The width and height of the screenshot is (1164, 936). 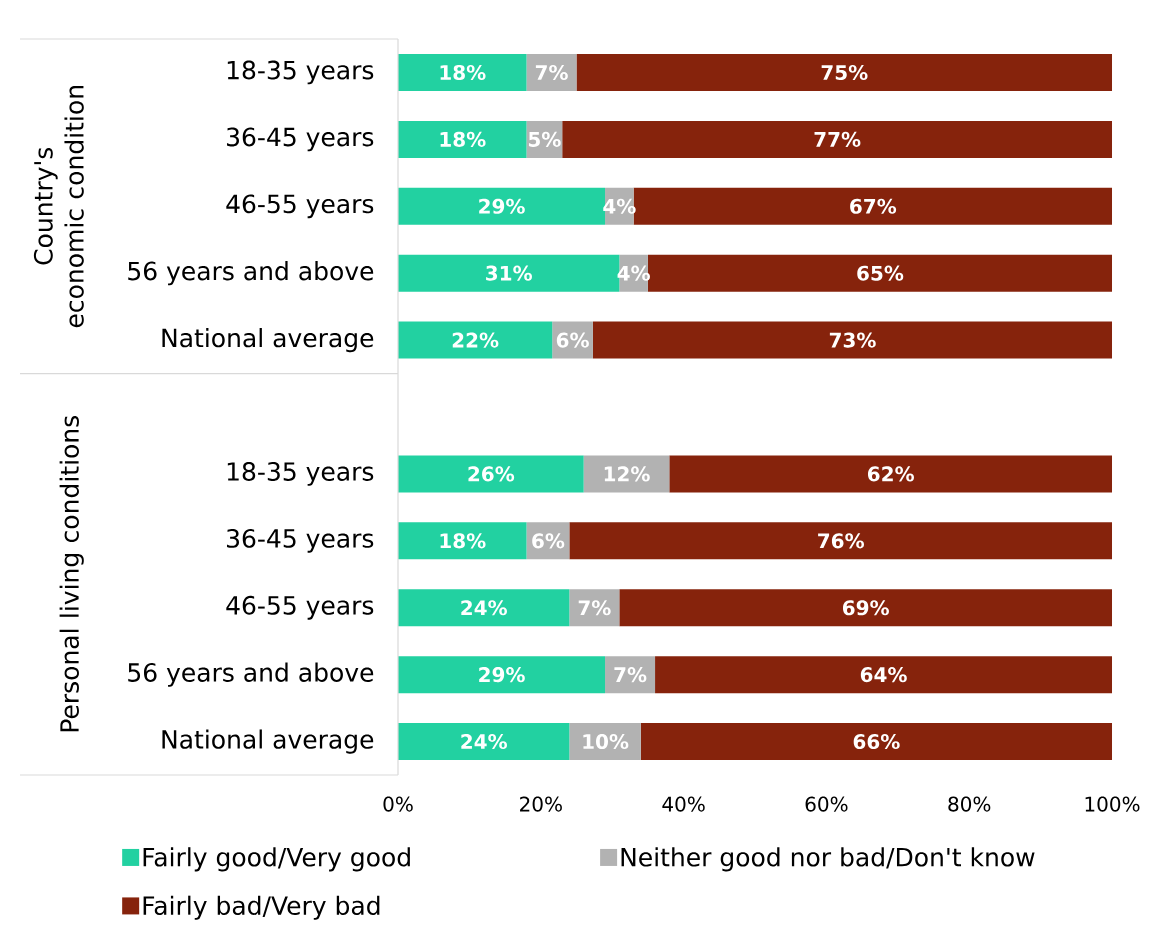 I want to click on x-tick-label: 100%, so click(x=1112, y=804).